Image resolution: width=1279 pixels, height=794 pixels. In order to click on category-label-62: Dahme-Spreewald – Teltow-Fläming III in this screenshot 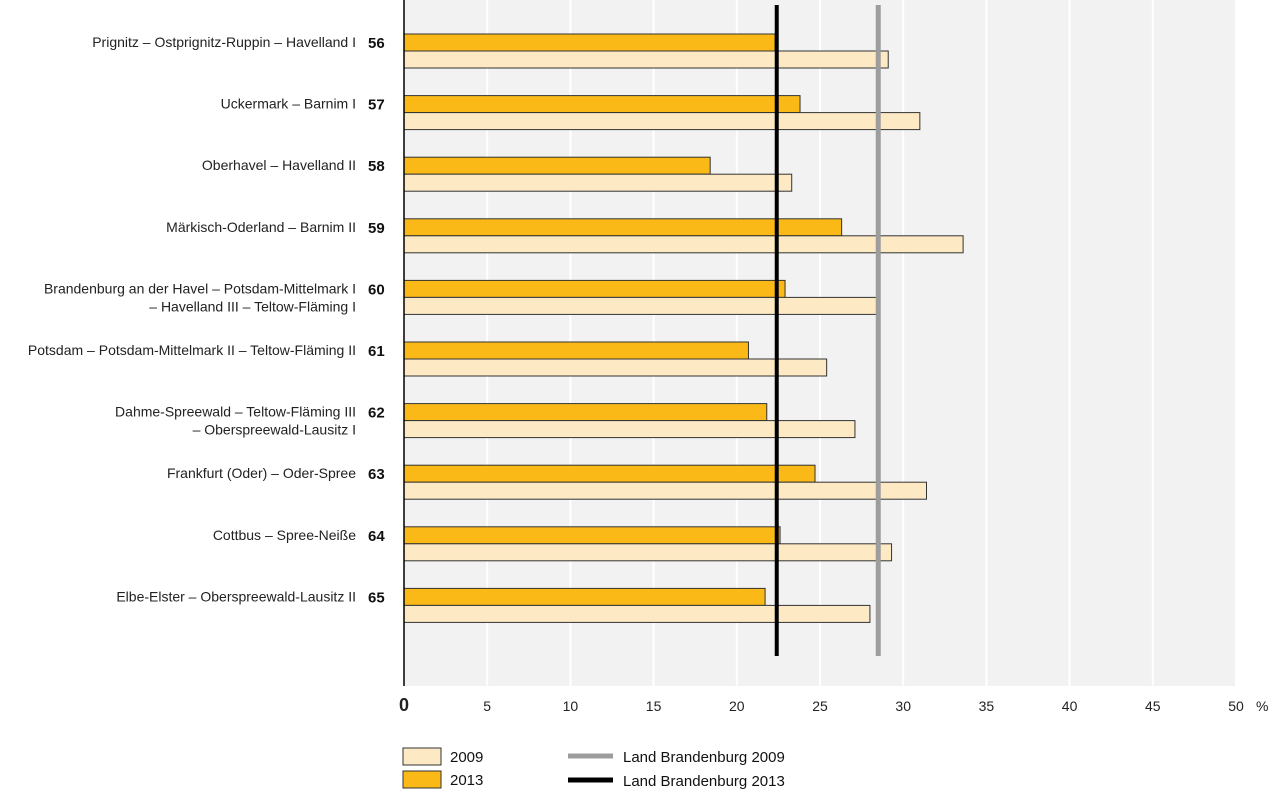, I will do `click(235, 412)`.